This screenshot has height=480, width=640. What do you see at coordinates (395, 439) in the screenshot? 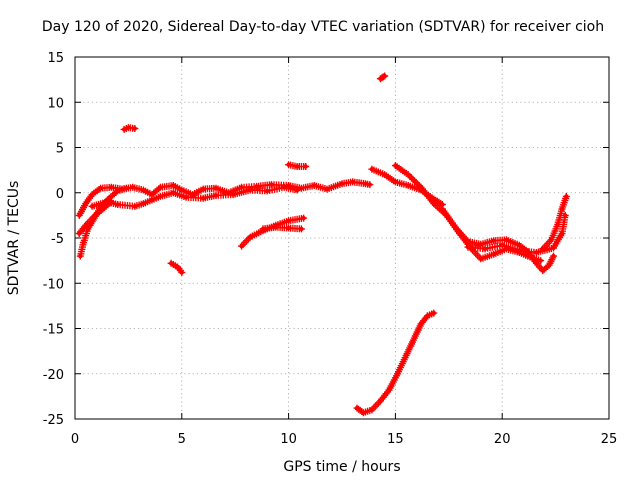
I see `x-tick-label: 15` at bounding box center [395, 439].